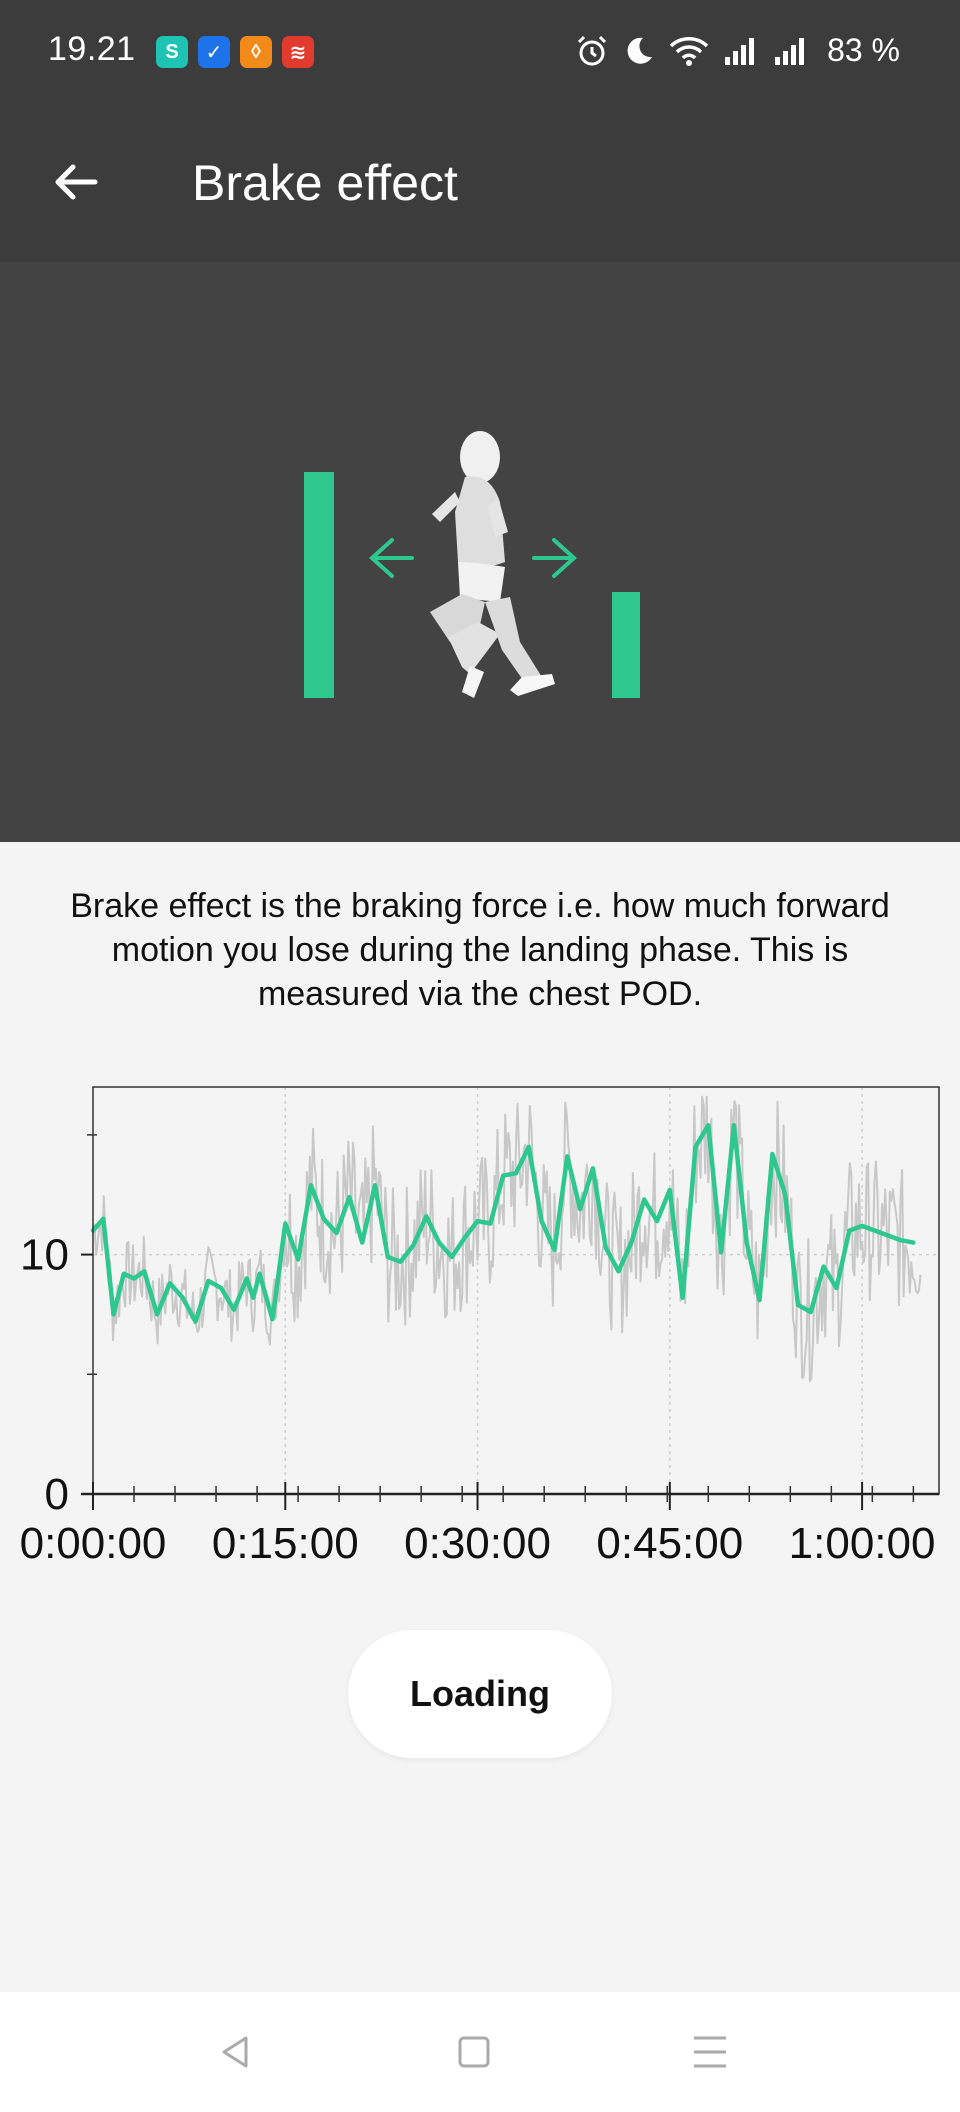  What do you see at coordinates (477, 1543) in the screenshot?
I see `x-tick-label: 0:30:00` at bounding box center [477, 1543].